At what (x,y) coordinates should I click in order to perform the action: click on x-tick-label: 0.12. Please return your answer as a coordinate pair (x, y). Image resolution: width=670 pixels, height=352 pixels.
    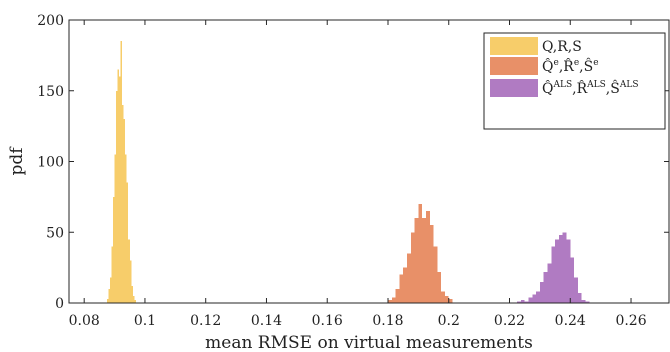
    Looking at the image, I should click on (205, 321).